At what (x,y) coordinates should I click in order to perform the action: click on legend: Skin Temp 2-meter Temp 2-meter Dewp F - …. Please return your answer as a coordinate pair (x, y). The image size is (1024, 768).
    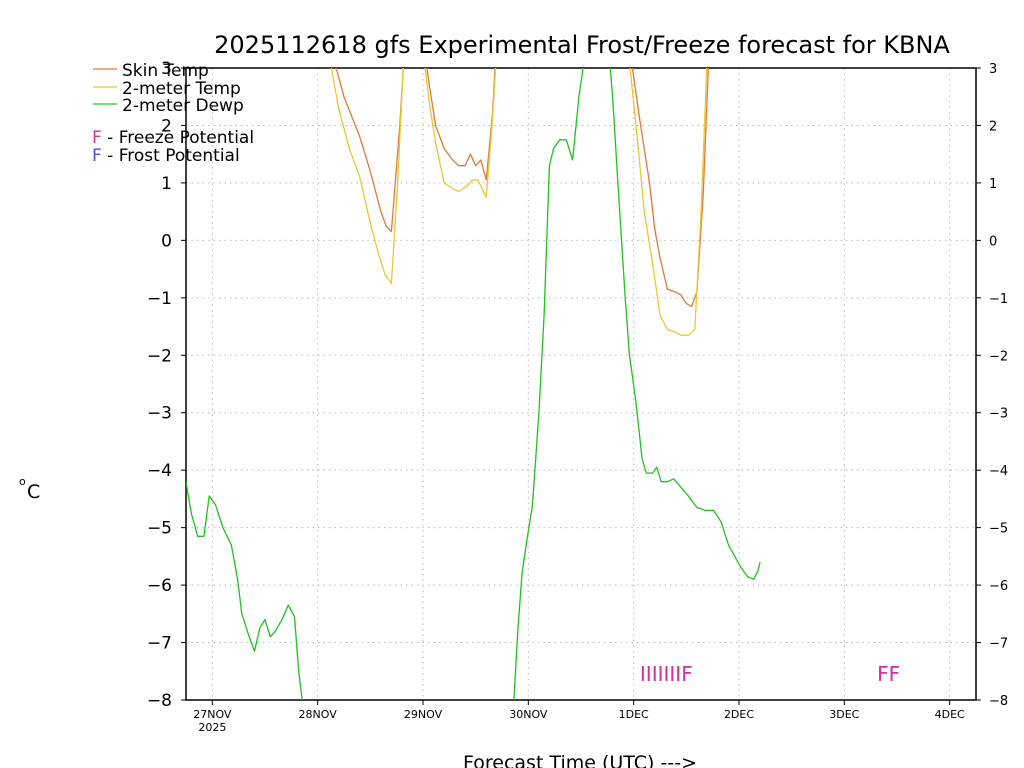
    Looking at the image, I should click on (173, 113).